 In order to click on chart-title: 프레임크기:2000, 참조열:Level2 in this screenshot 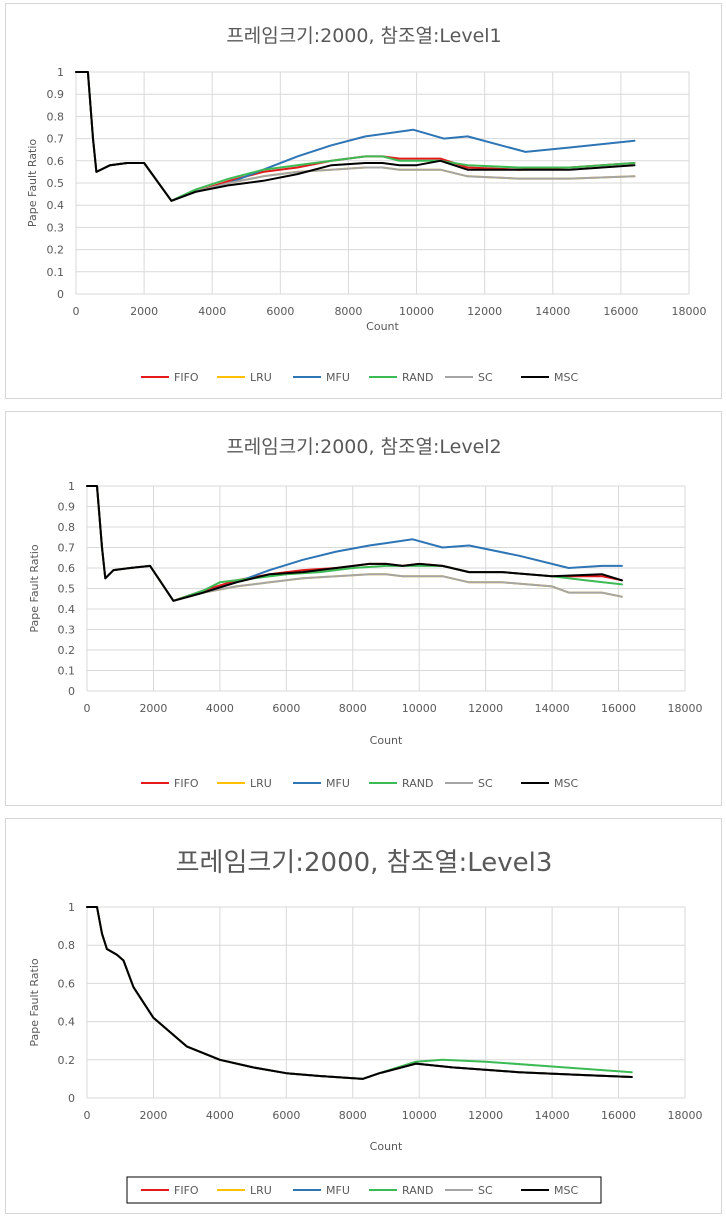, I will do `click(363, 447)`.